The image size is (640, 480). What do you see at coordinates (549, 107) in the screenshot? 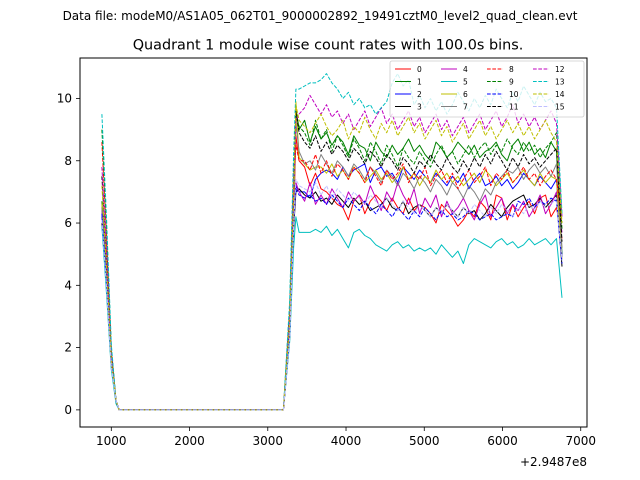
I see `legend-entry: 15` at bounding box center [549, 107].